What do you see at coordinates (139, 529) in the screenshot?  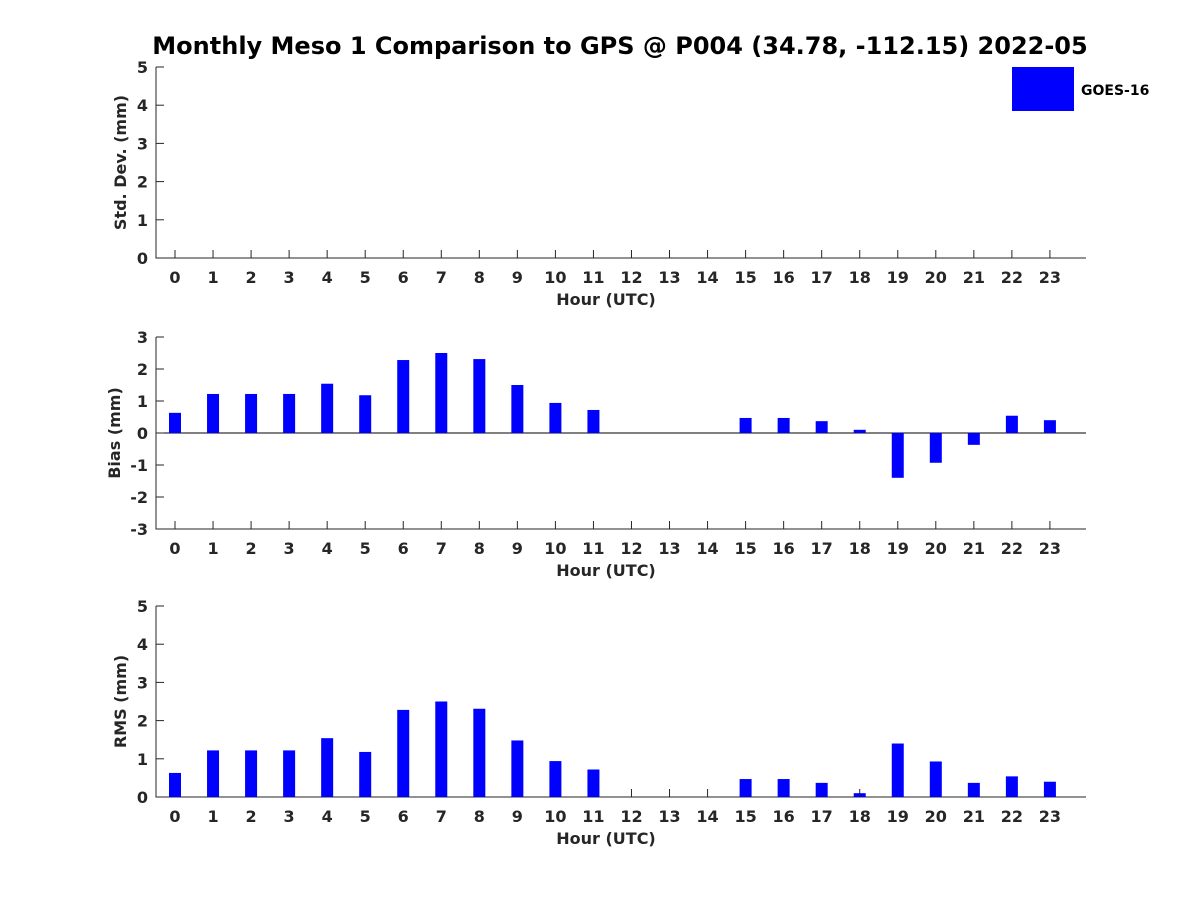 I see `y-tick-label: -3` at bounding box center [139, 529].